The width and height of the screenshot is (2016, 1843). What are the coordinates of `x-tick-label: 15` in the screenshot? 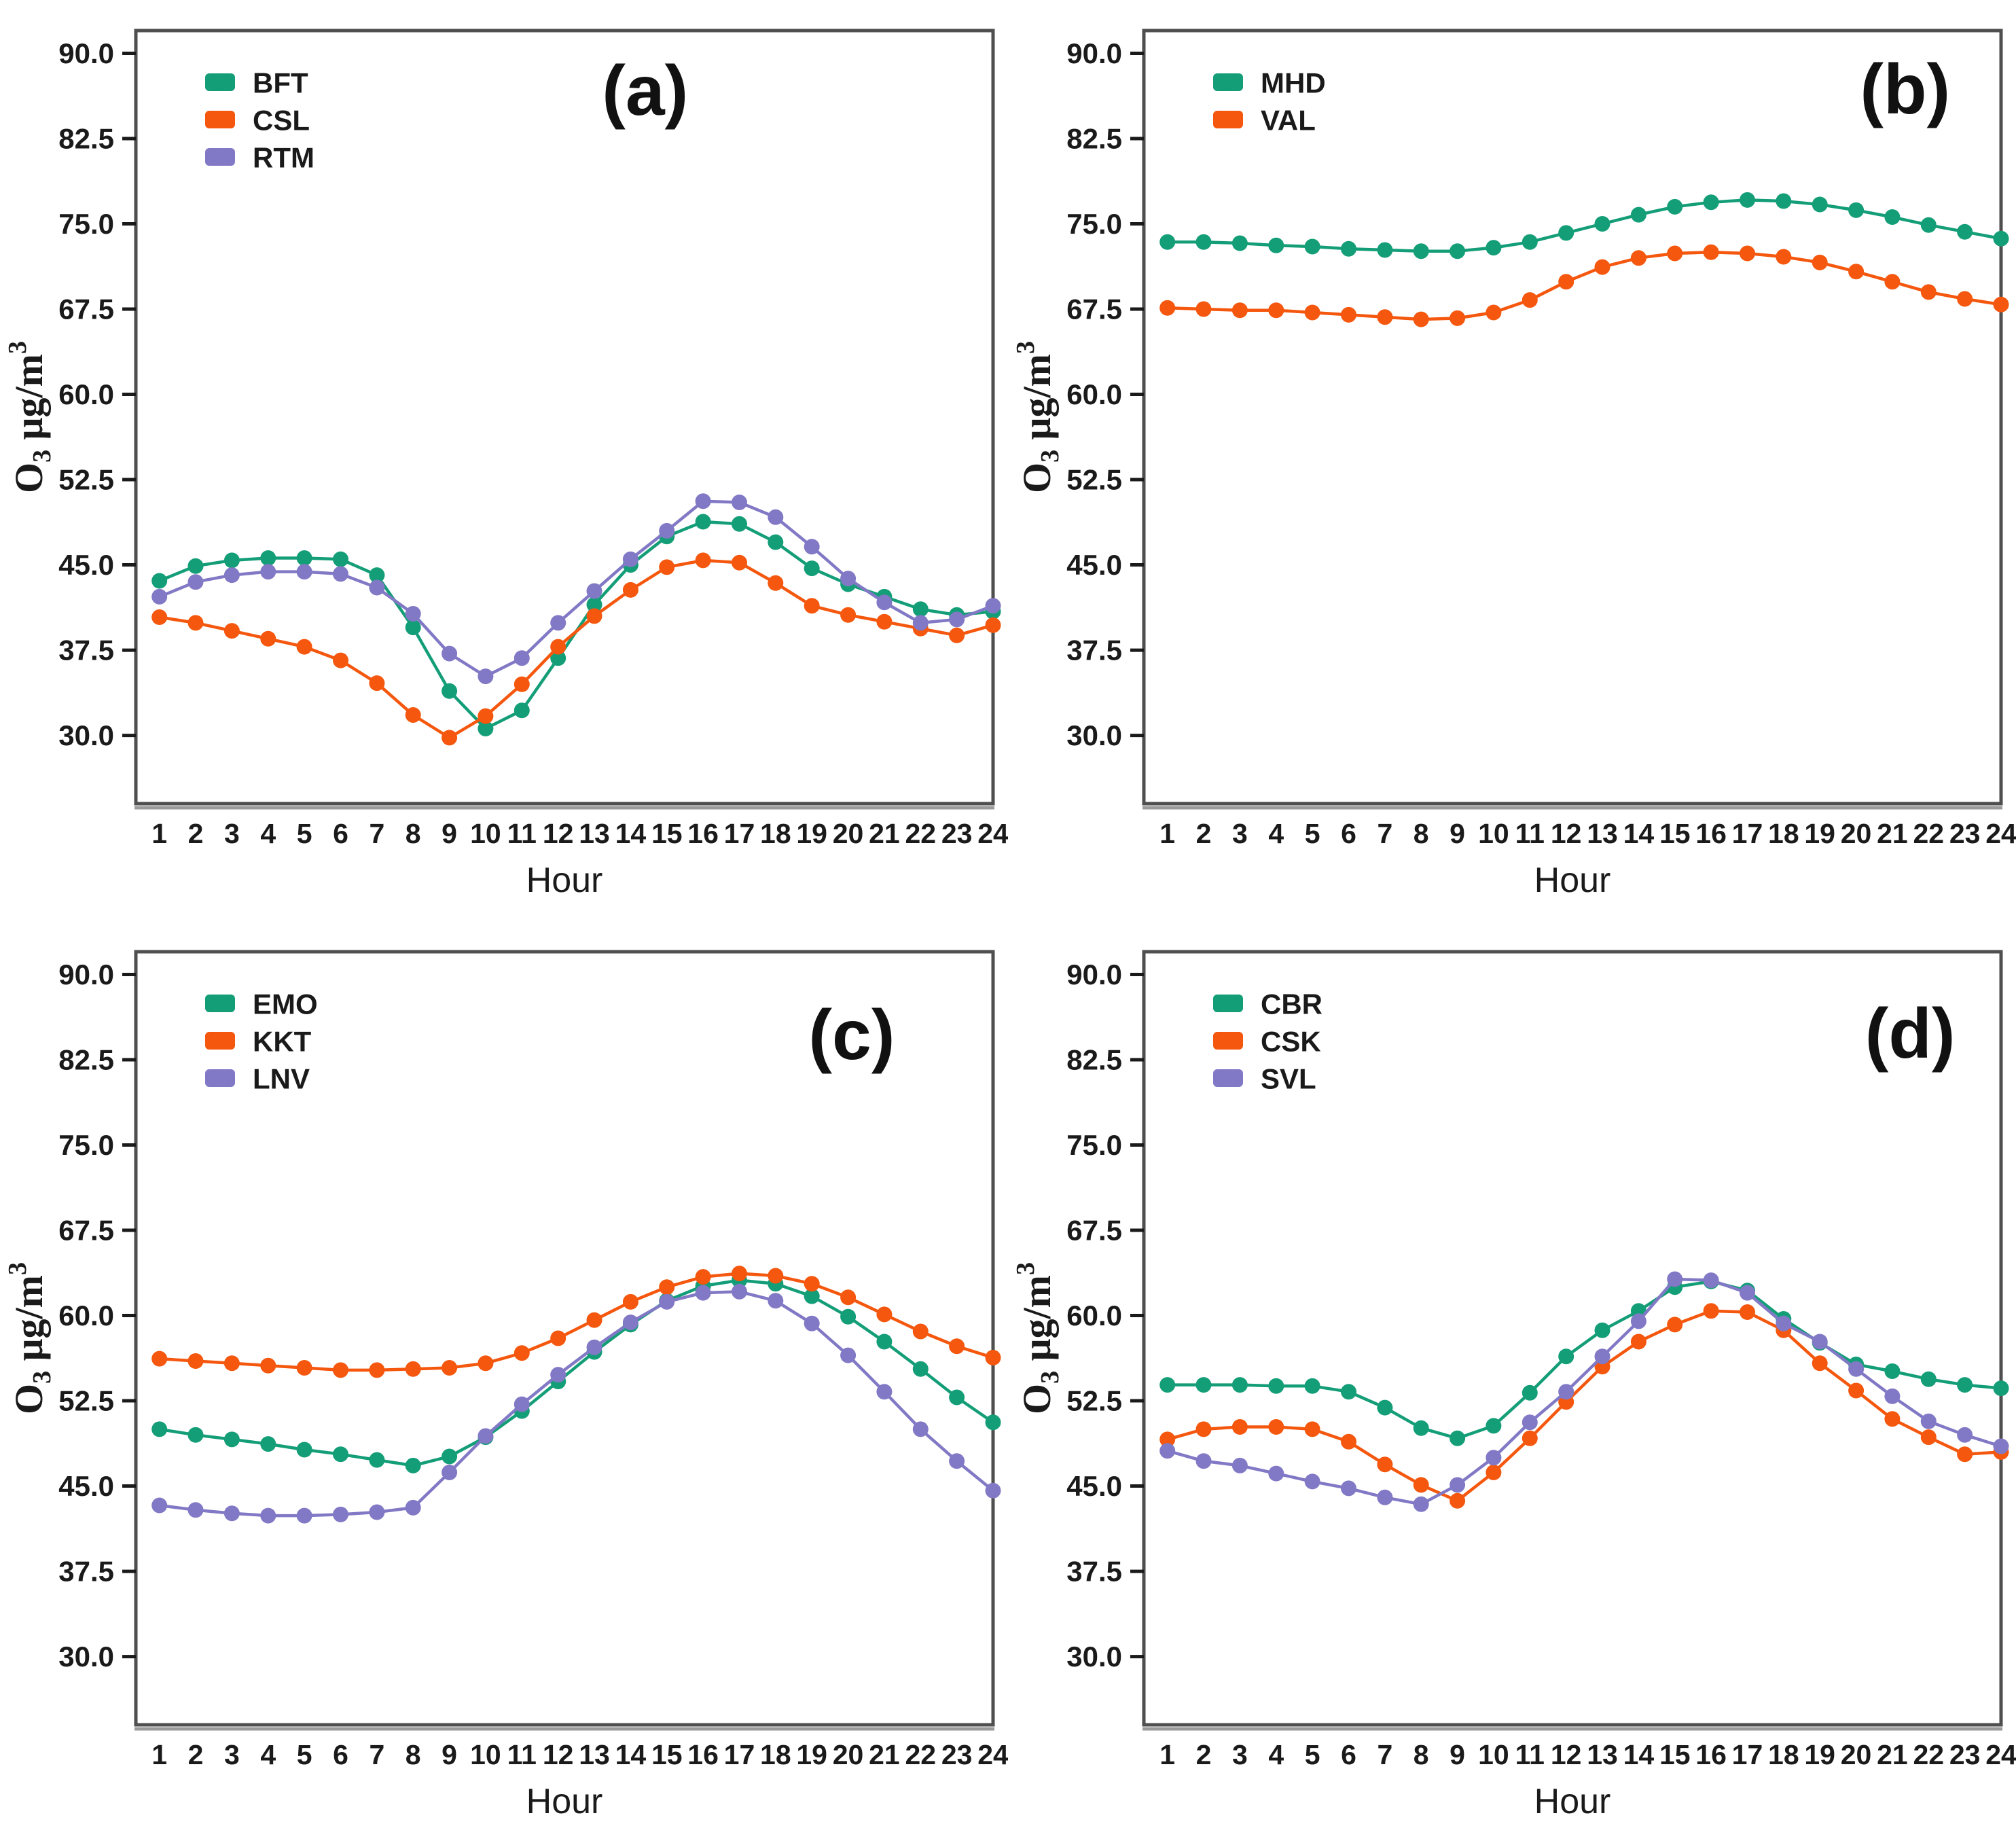 It's located at (1675, 833).